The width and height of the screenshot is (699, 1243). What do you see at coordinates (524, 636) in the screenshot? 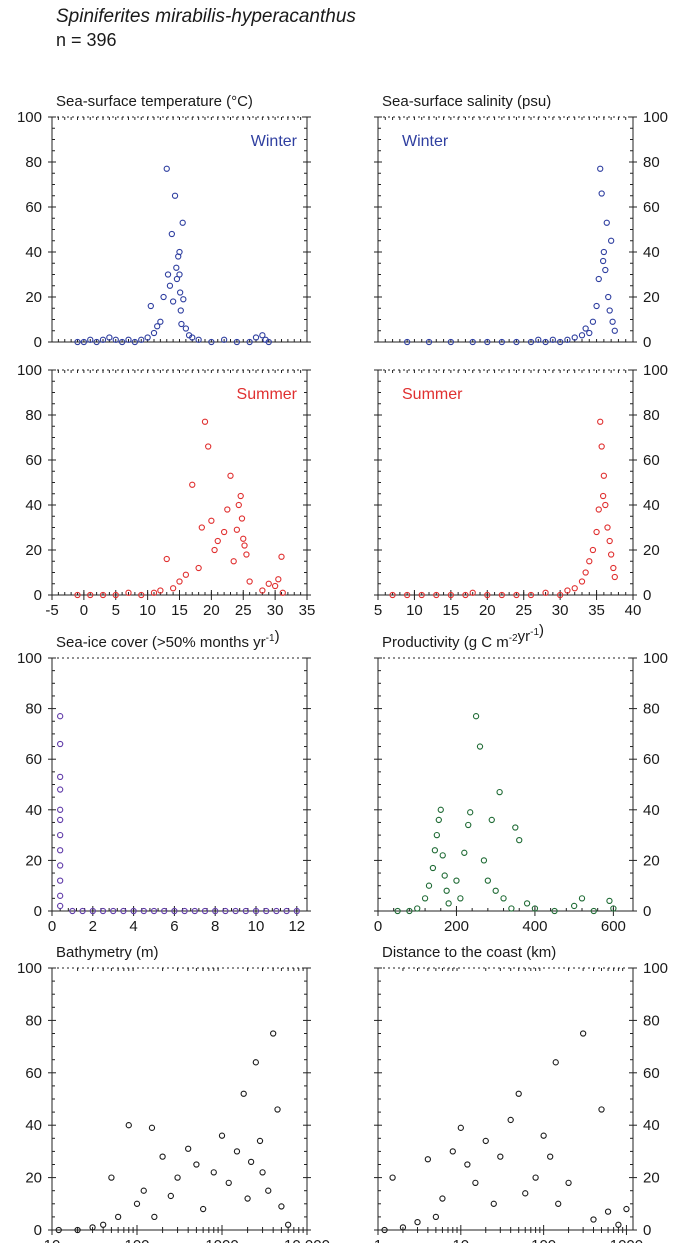
I see `title-part: yr` at bounding box center [524, 636].